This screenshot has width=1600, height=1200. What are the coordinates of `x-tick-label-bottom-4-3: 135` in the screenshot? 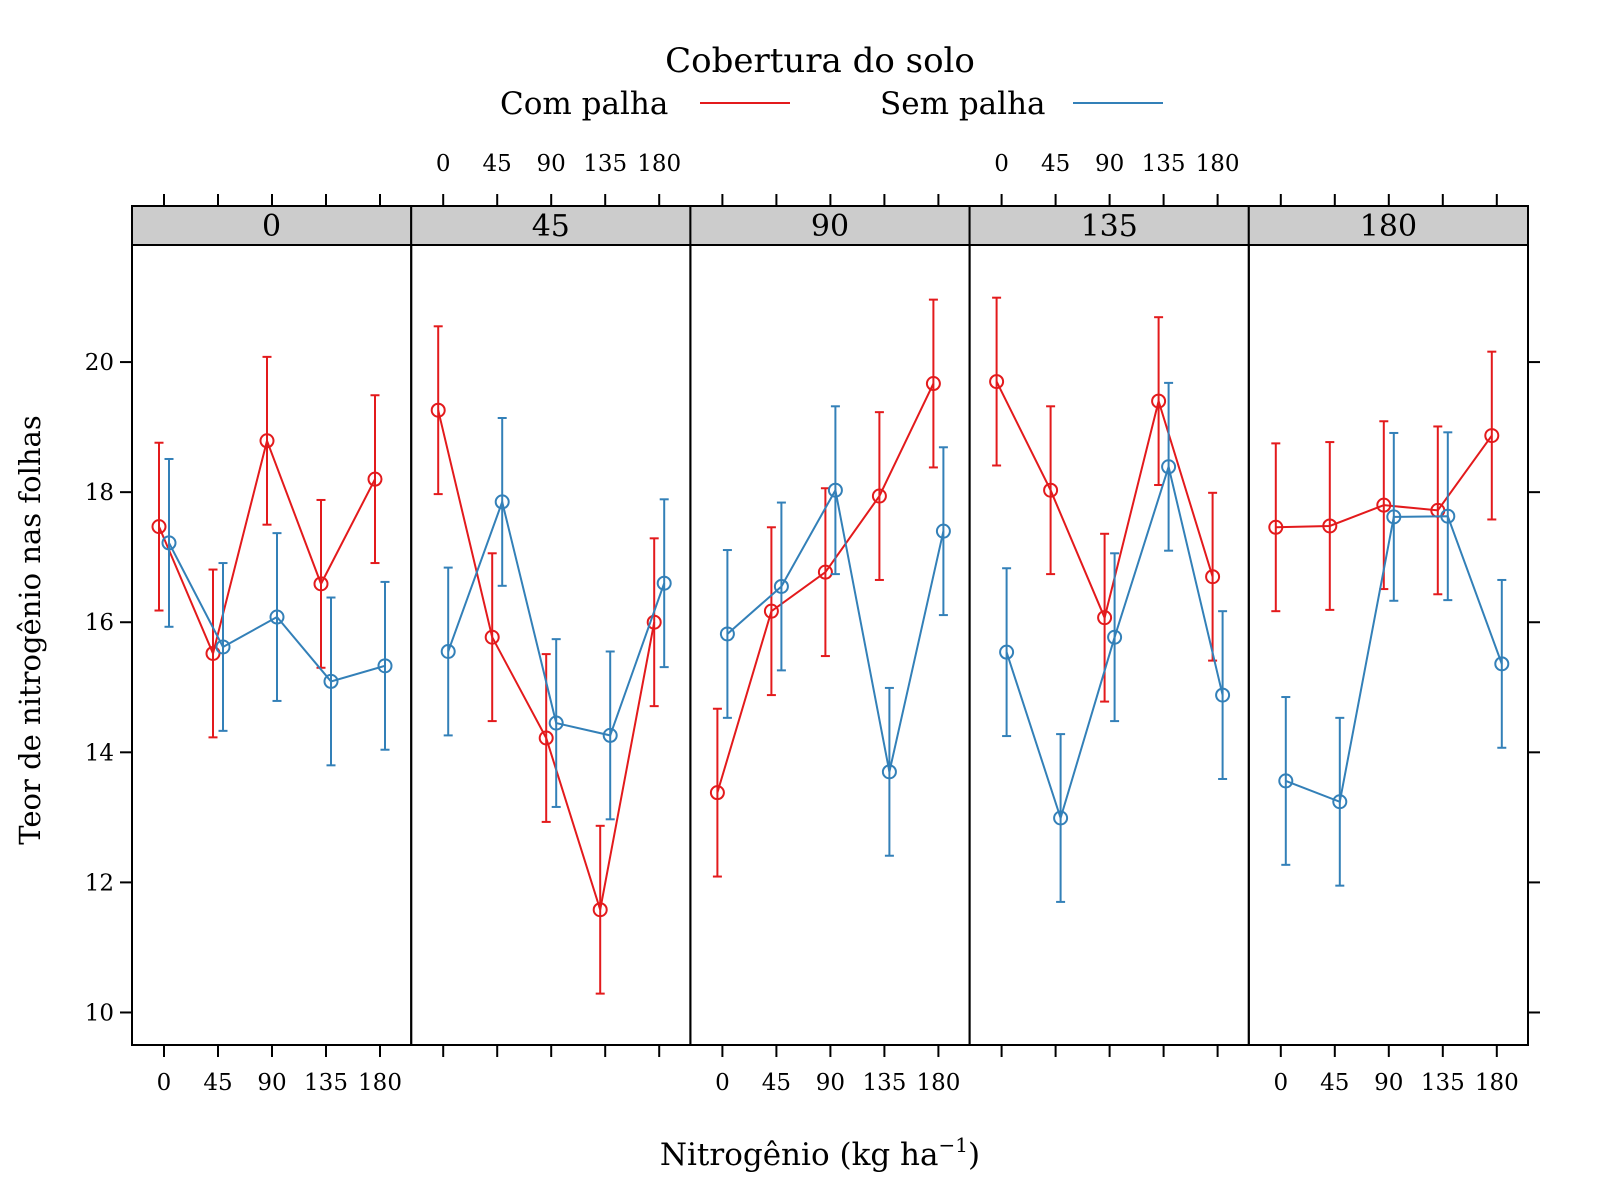 It's located at (1443, 1083).